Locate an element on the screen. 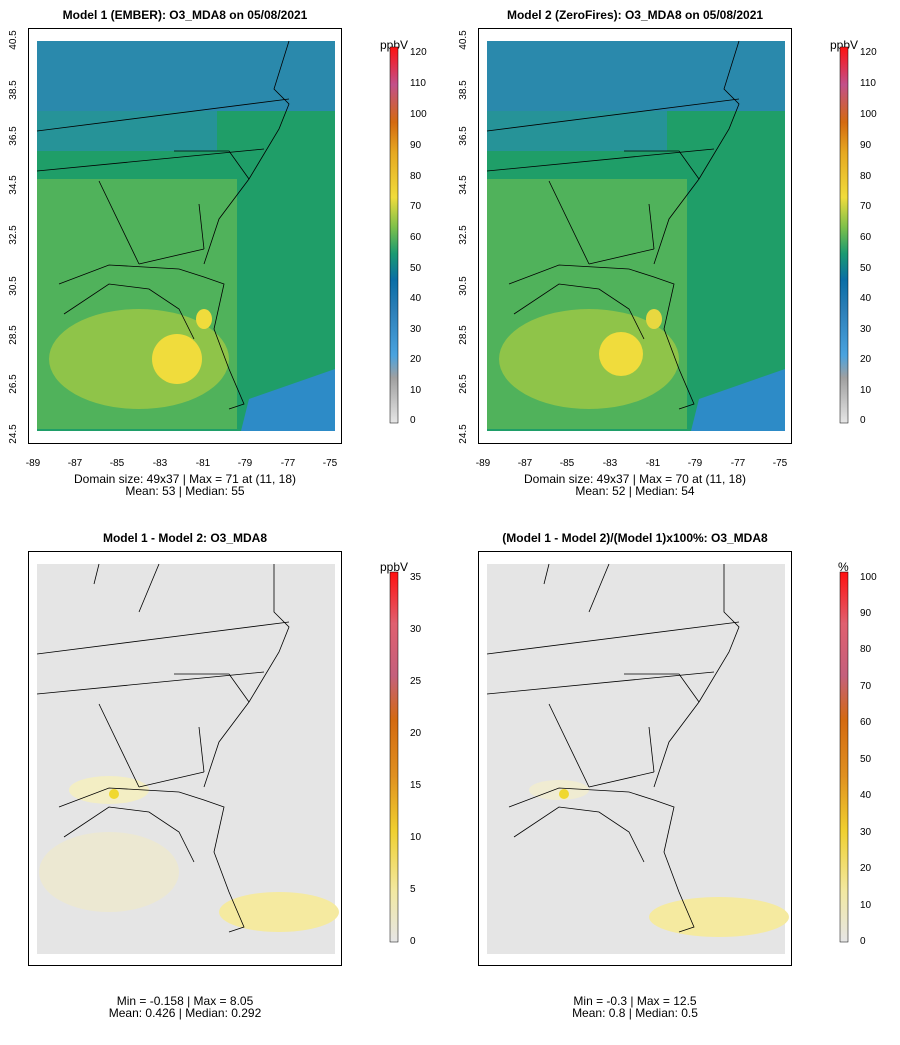 The width and height of the screenshot is (900, 1045). panel-3-plot-box is located at coordinates (185, 758).